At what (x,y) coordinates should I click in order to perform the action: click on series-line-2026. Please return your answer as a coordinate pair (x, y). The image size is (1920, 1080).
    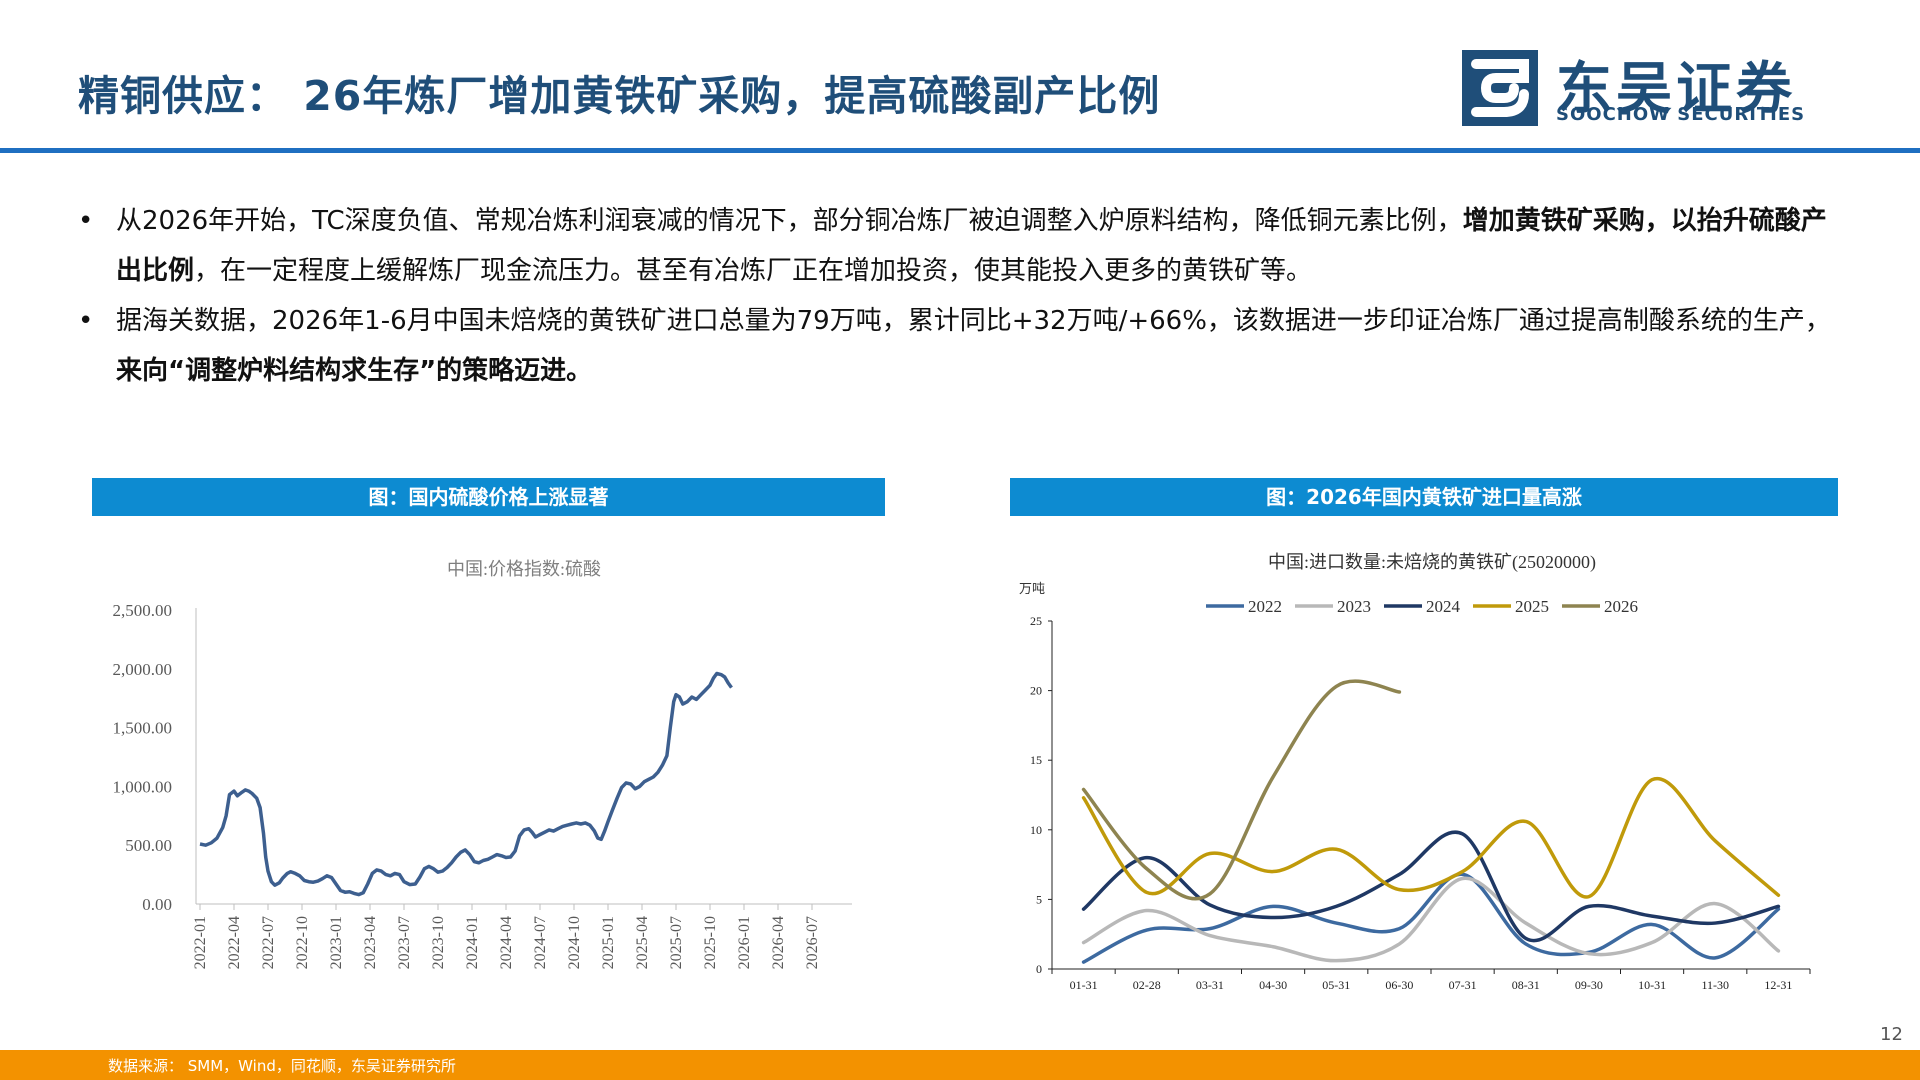
    Looking at the image, I should click on (1241, 790).